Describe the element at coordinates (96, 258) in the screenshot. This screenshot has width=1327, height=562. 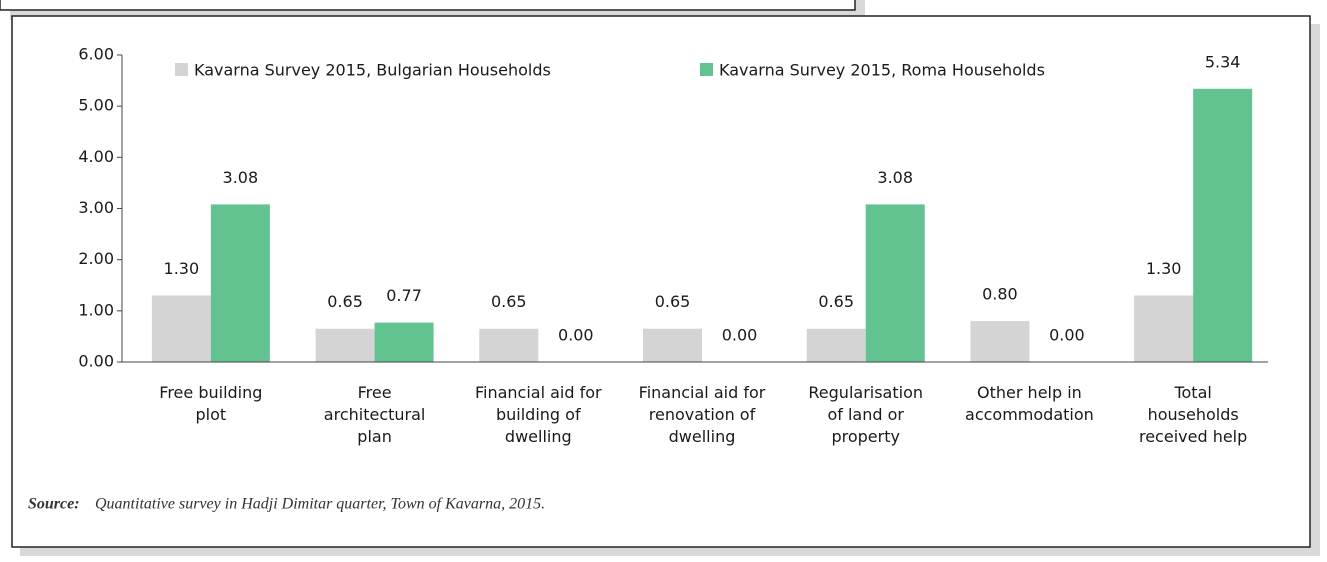
I see `y-tick-label: 2.00` at that location.